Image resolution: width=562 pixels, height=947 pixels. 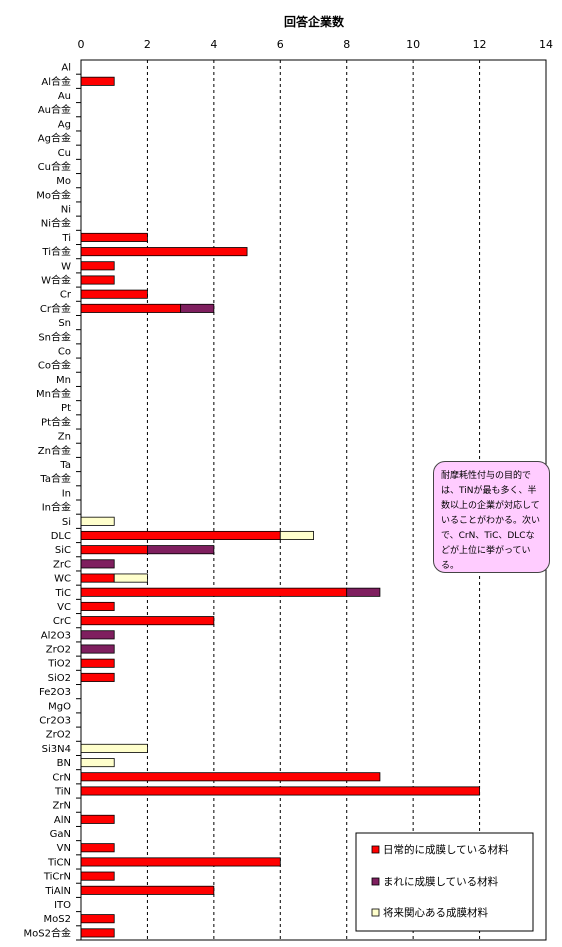 What do you see at coordinates (53, 194) in the screenshot?
I see `category-label: Mo合金` at bounding box center [53, 194].